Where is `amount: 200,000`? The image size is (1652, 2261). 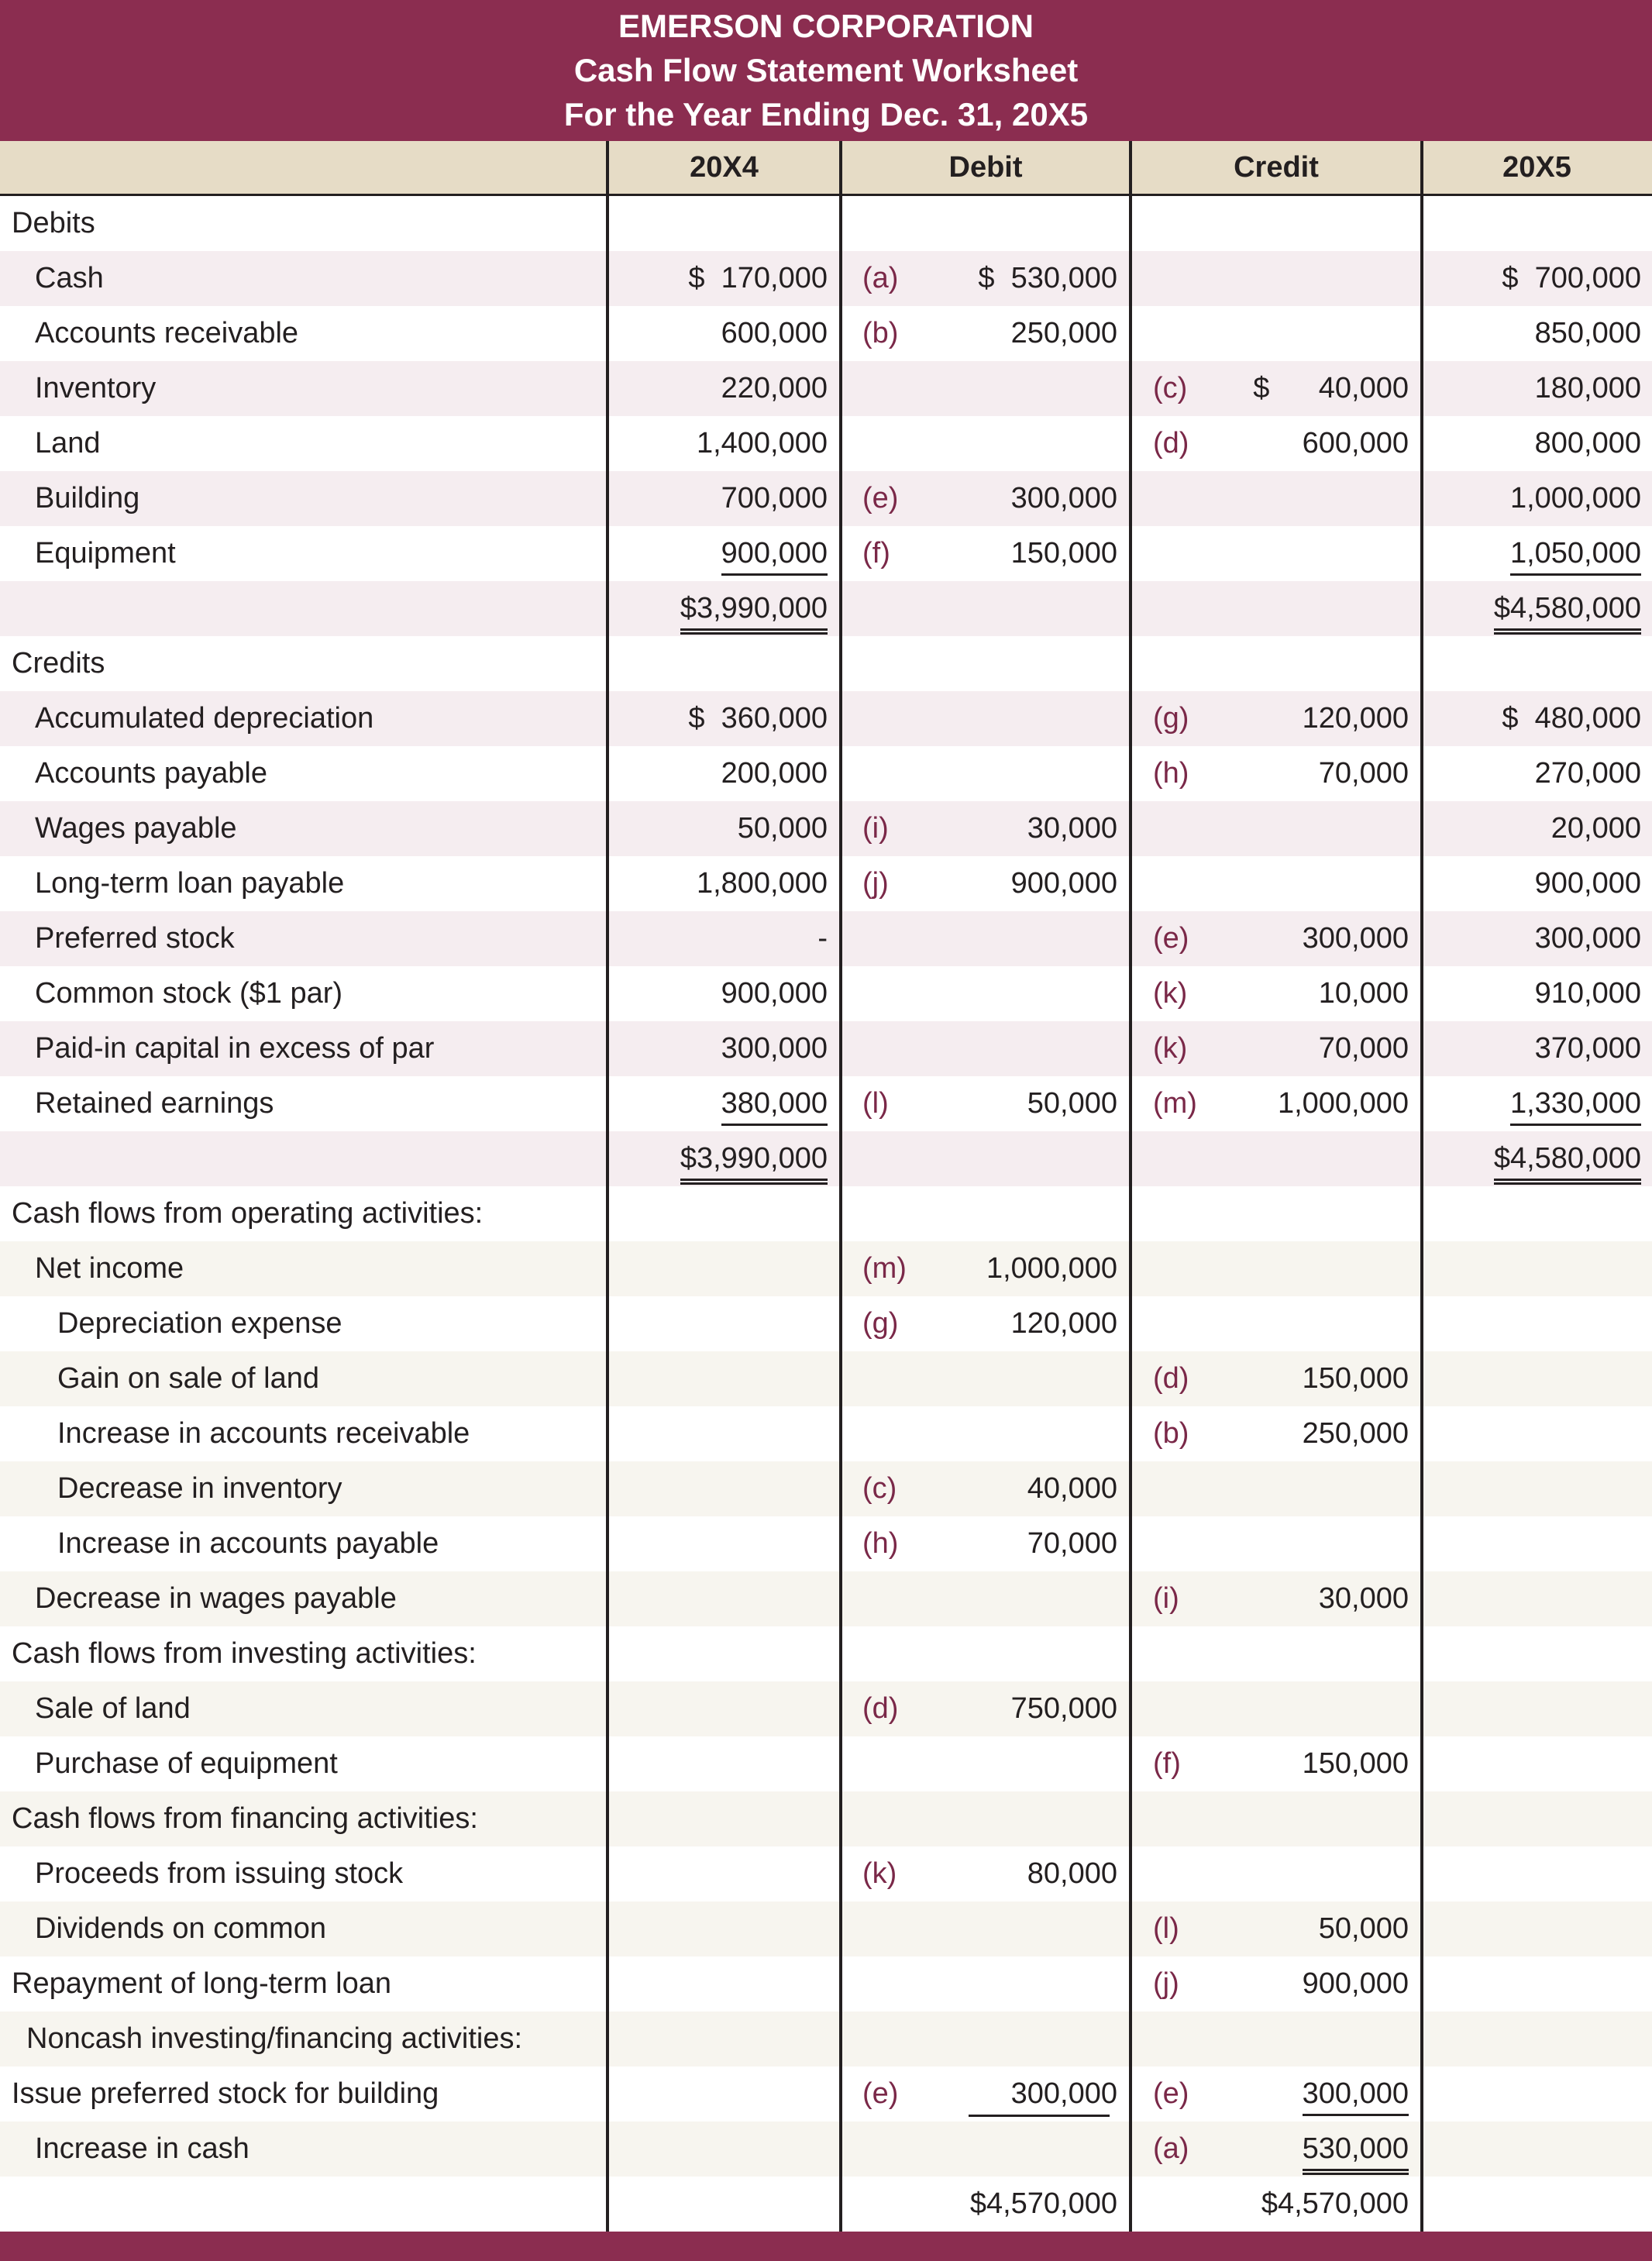 amount: 200,000 is located at coordinates (774, 773).